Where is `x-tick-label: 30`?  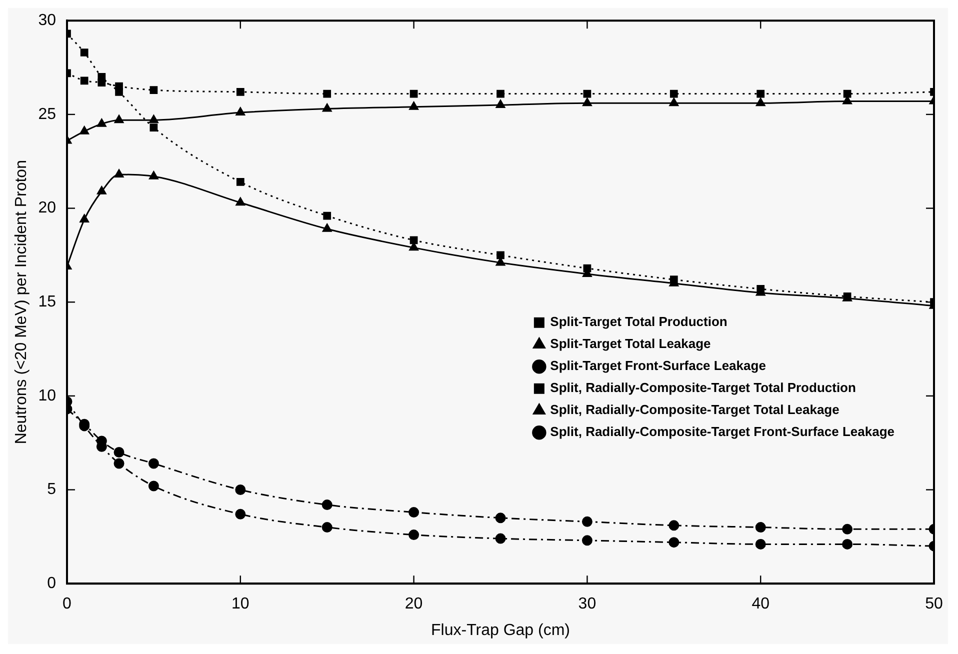
x-tick-label: 30 is located at coordinates (587, 604).